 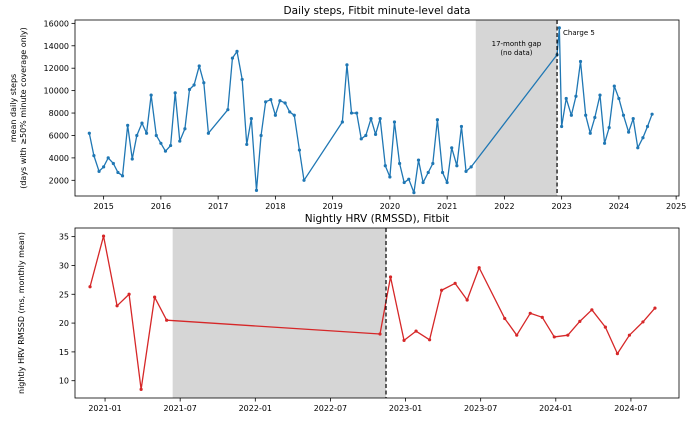 What do you see at coordinates (390, 206) in the screenshot?
I see `x-tick-label: 2020` at bounding box center [390, 206].